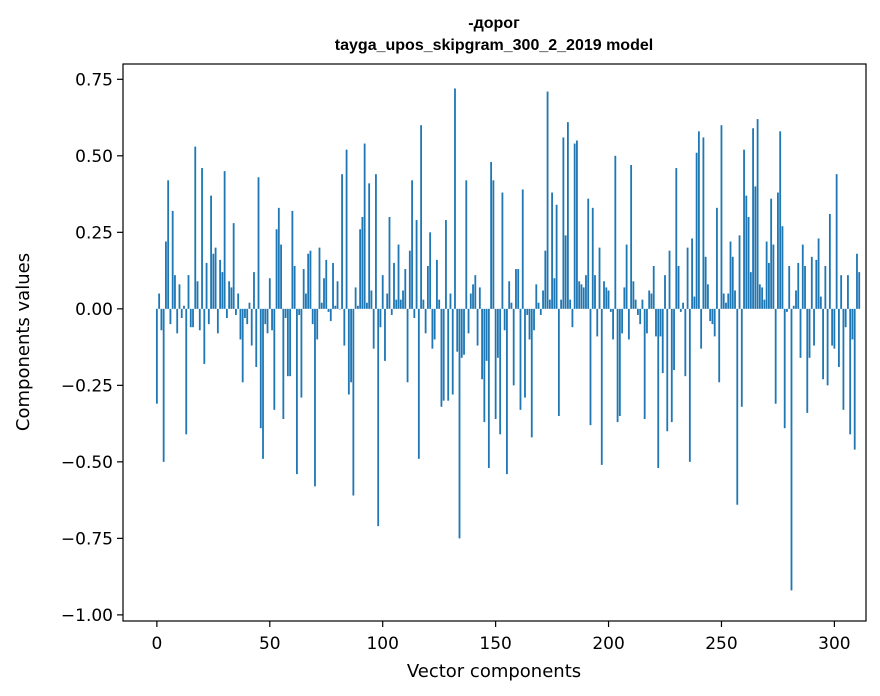 Image resolution: width=880 pixels, height=696 pixels. What do you see at coordinates (494, 671) in the screenshot?
I see `x-axis-label: Vector components` at bounding box center [494, 671].